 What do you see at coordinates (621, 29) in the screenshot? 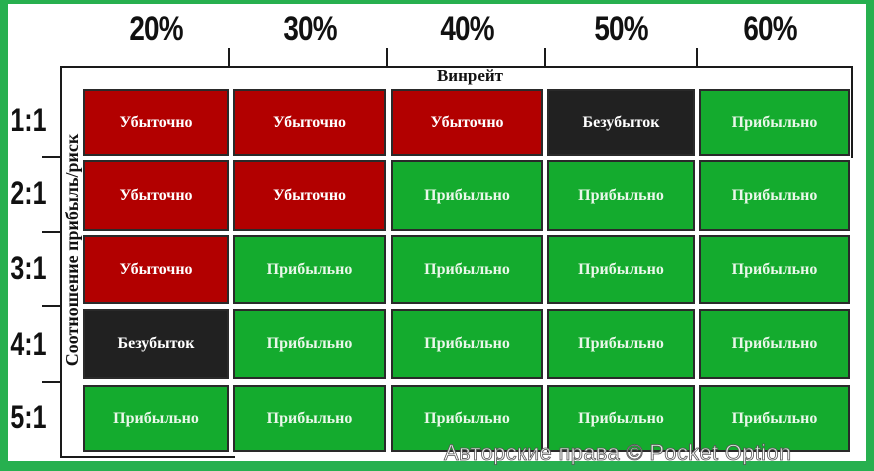
I see `column-header-50: 50%` at bounding box center [621, 29].